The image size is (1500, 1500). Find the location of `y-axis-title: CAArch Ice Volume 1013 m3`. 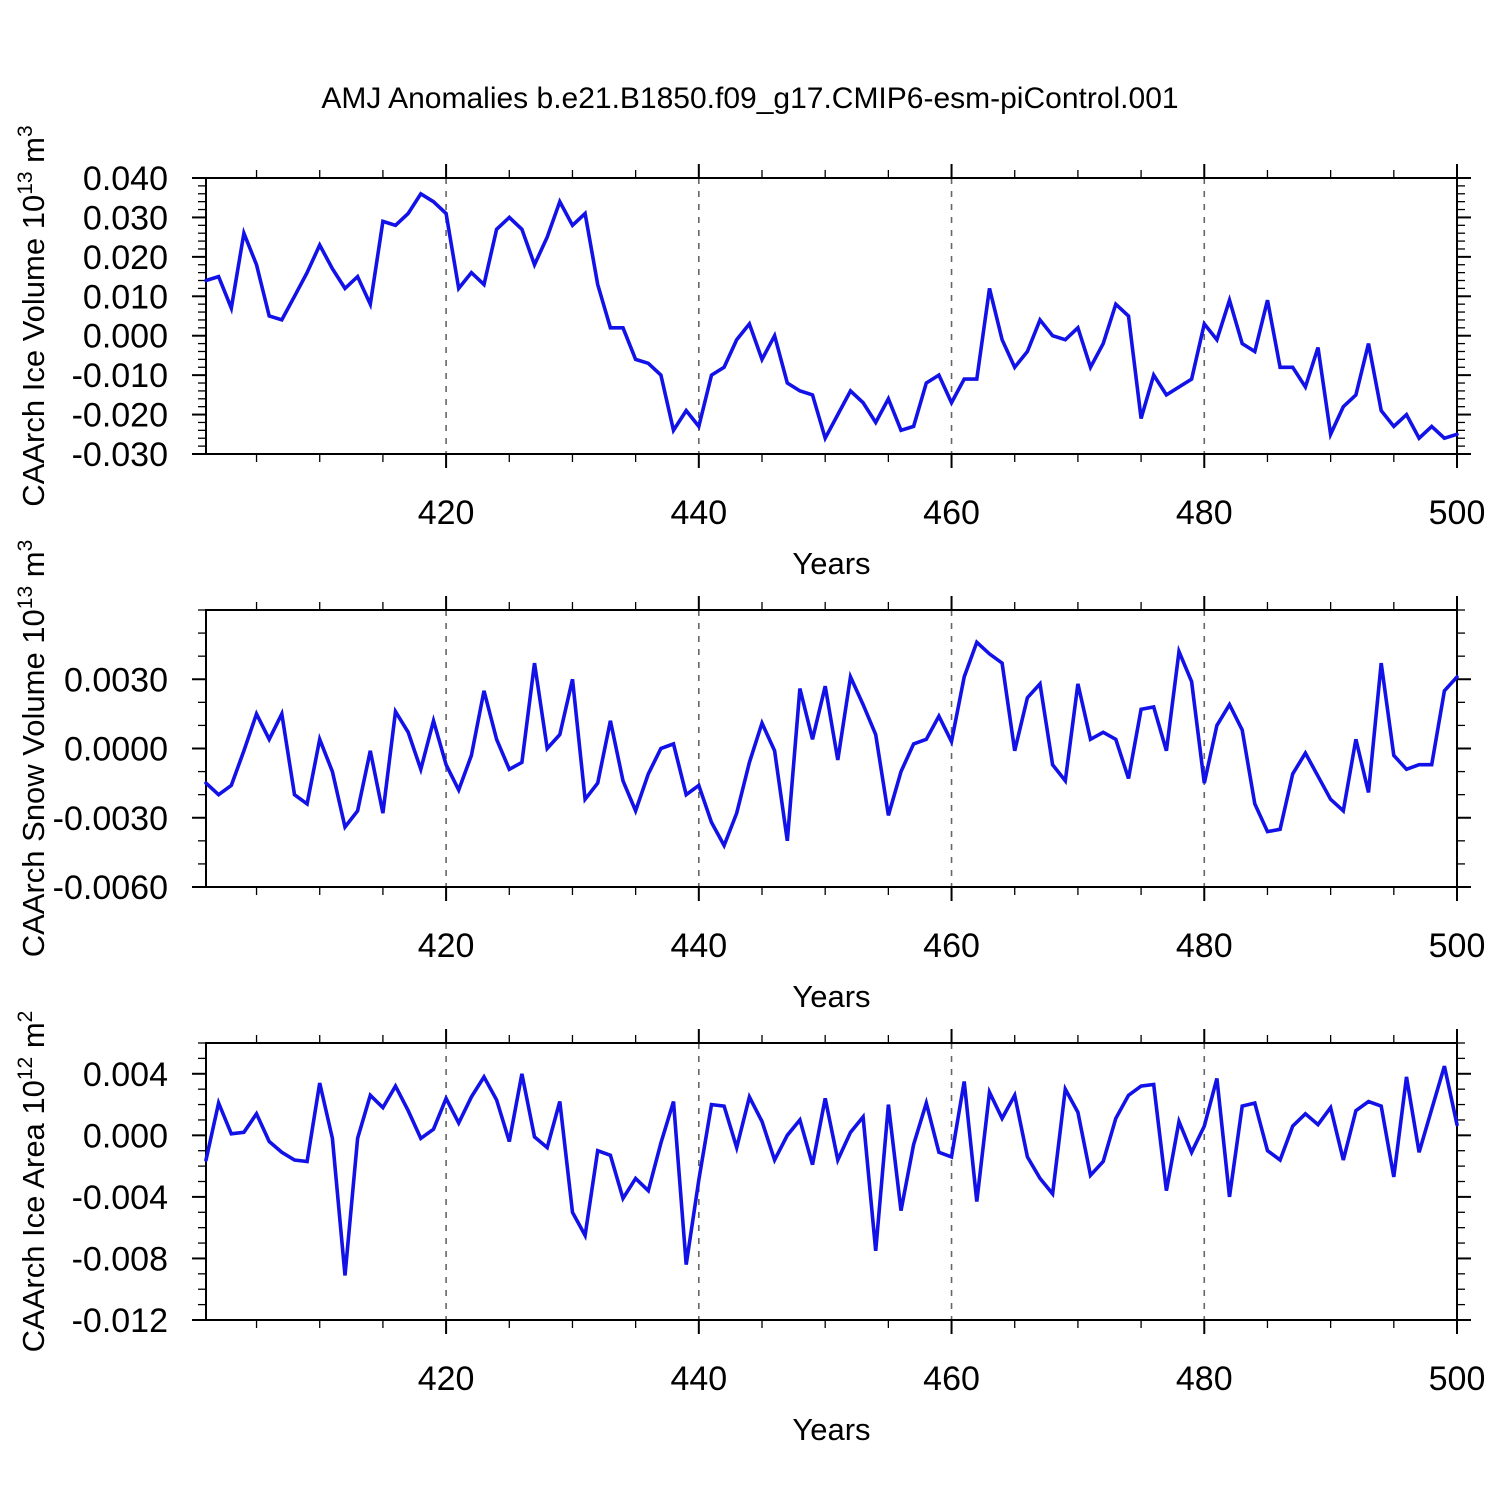

y-axis-title: CAArch Ice Volume 1013 m3 is located at coordinates (32, 315).